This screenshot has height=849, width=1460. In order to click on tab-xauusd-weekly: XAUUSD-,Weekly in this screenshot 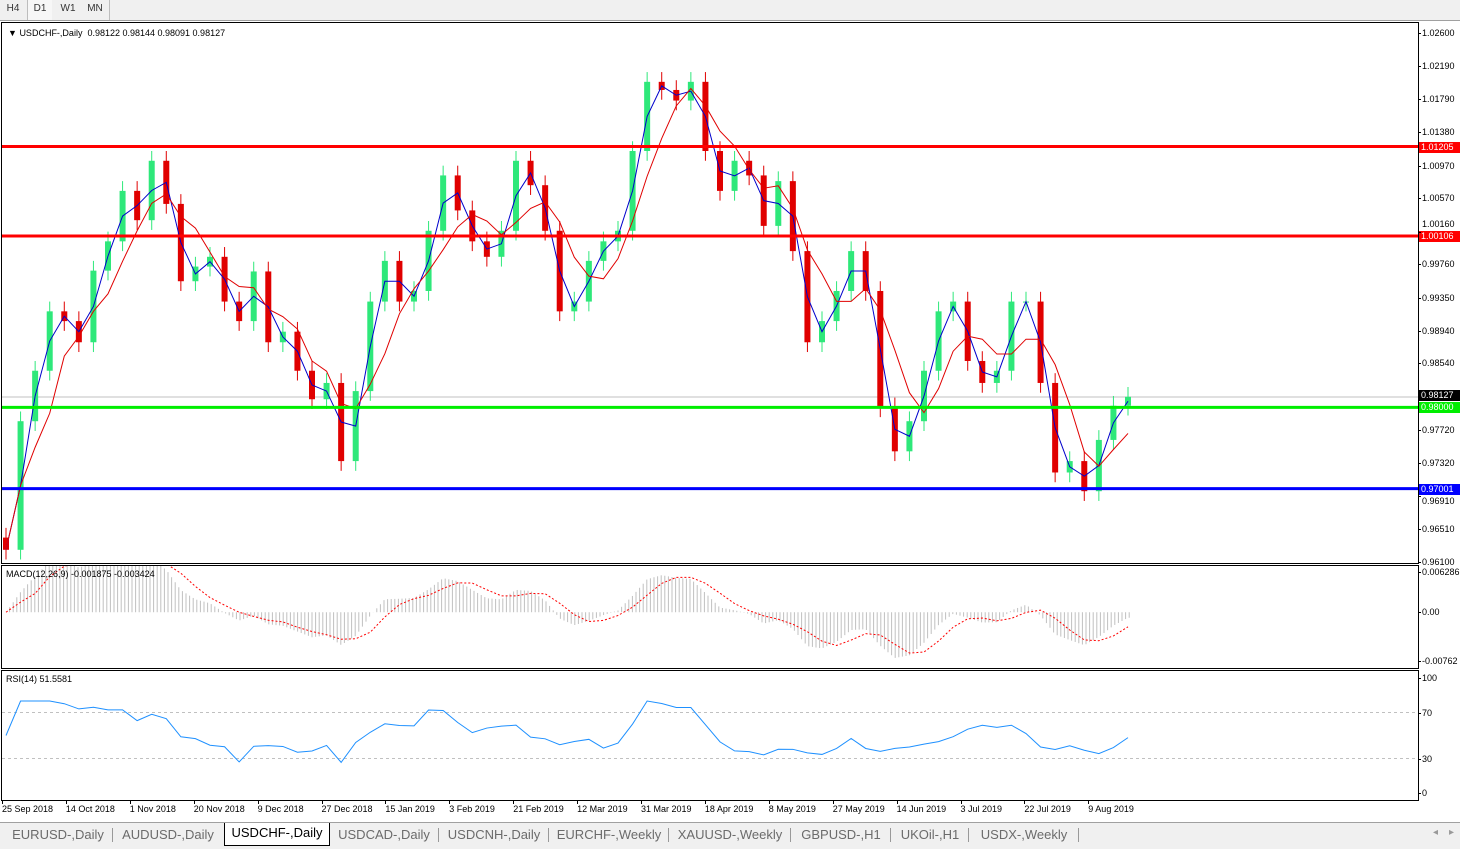, I will do `click(730, 834)`.